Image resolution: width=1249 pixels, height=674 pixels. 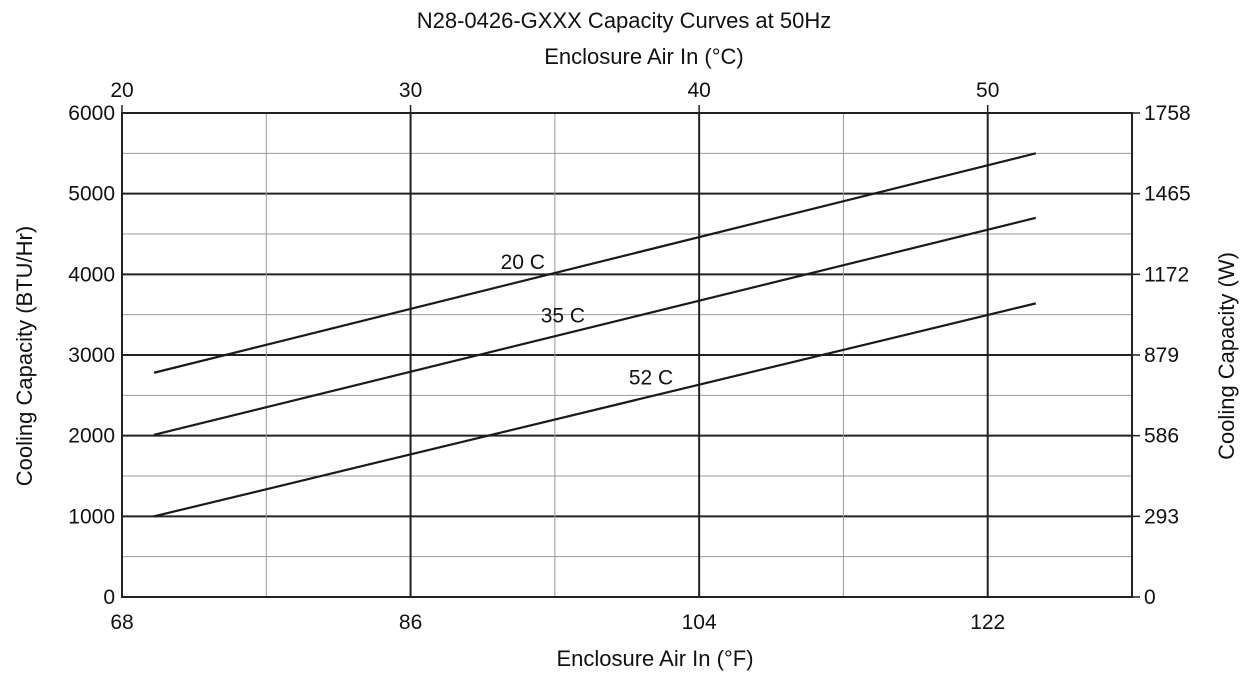 I want to click on x2-tick-label: 40, so click(x=698, y=90).